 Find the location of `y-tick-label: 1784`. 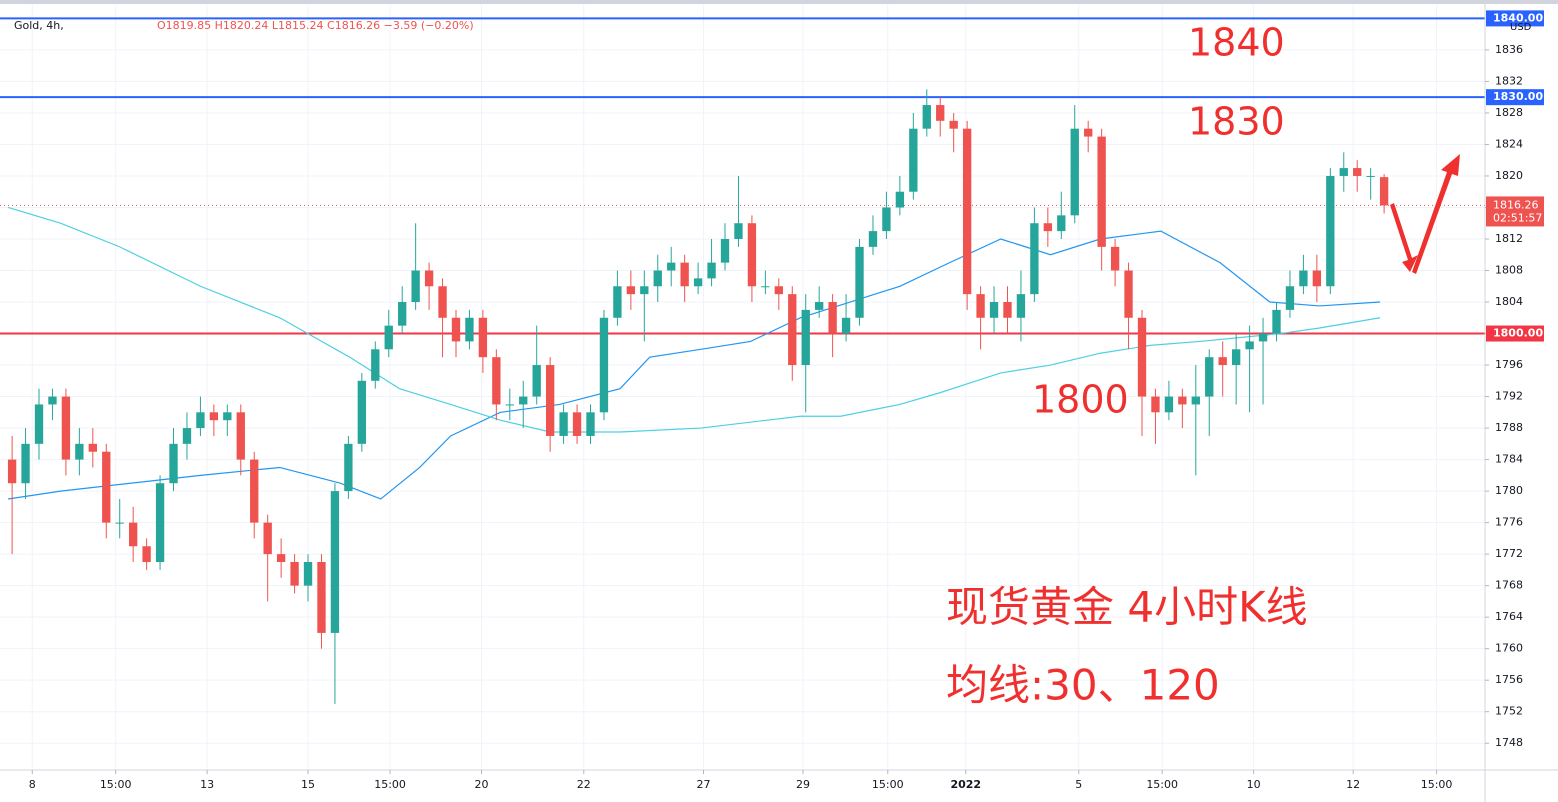

y-tick-label: 1784 is located at coordinates (1509, 459).